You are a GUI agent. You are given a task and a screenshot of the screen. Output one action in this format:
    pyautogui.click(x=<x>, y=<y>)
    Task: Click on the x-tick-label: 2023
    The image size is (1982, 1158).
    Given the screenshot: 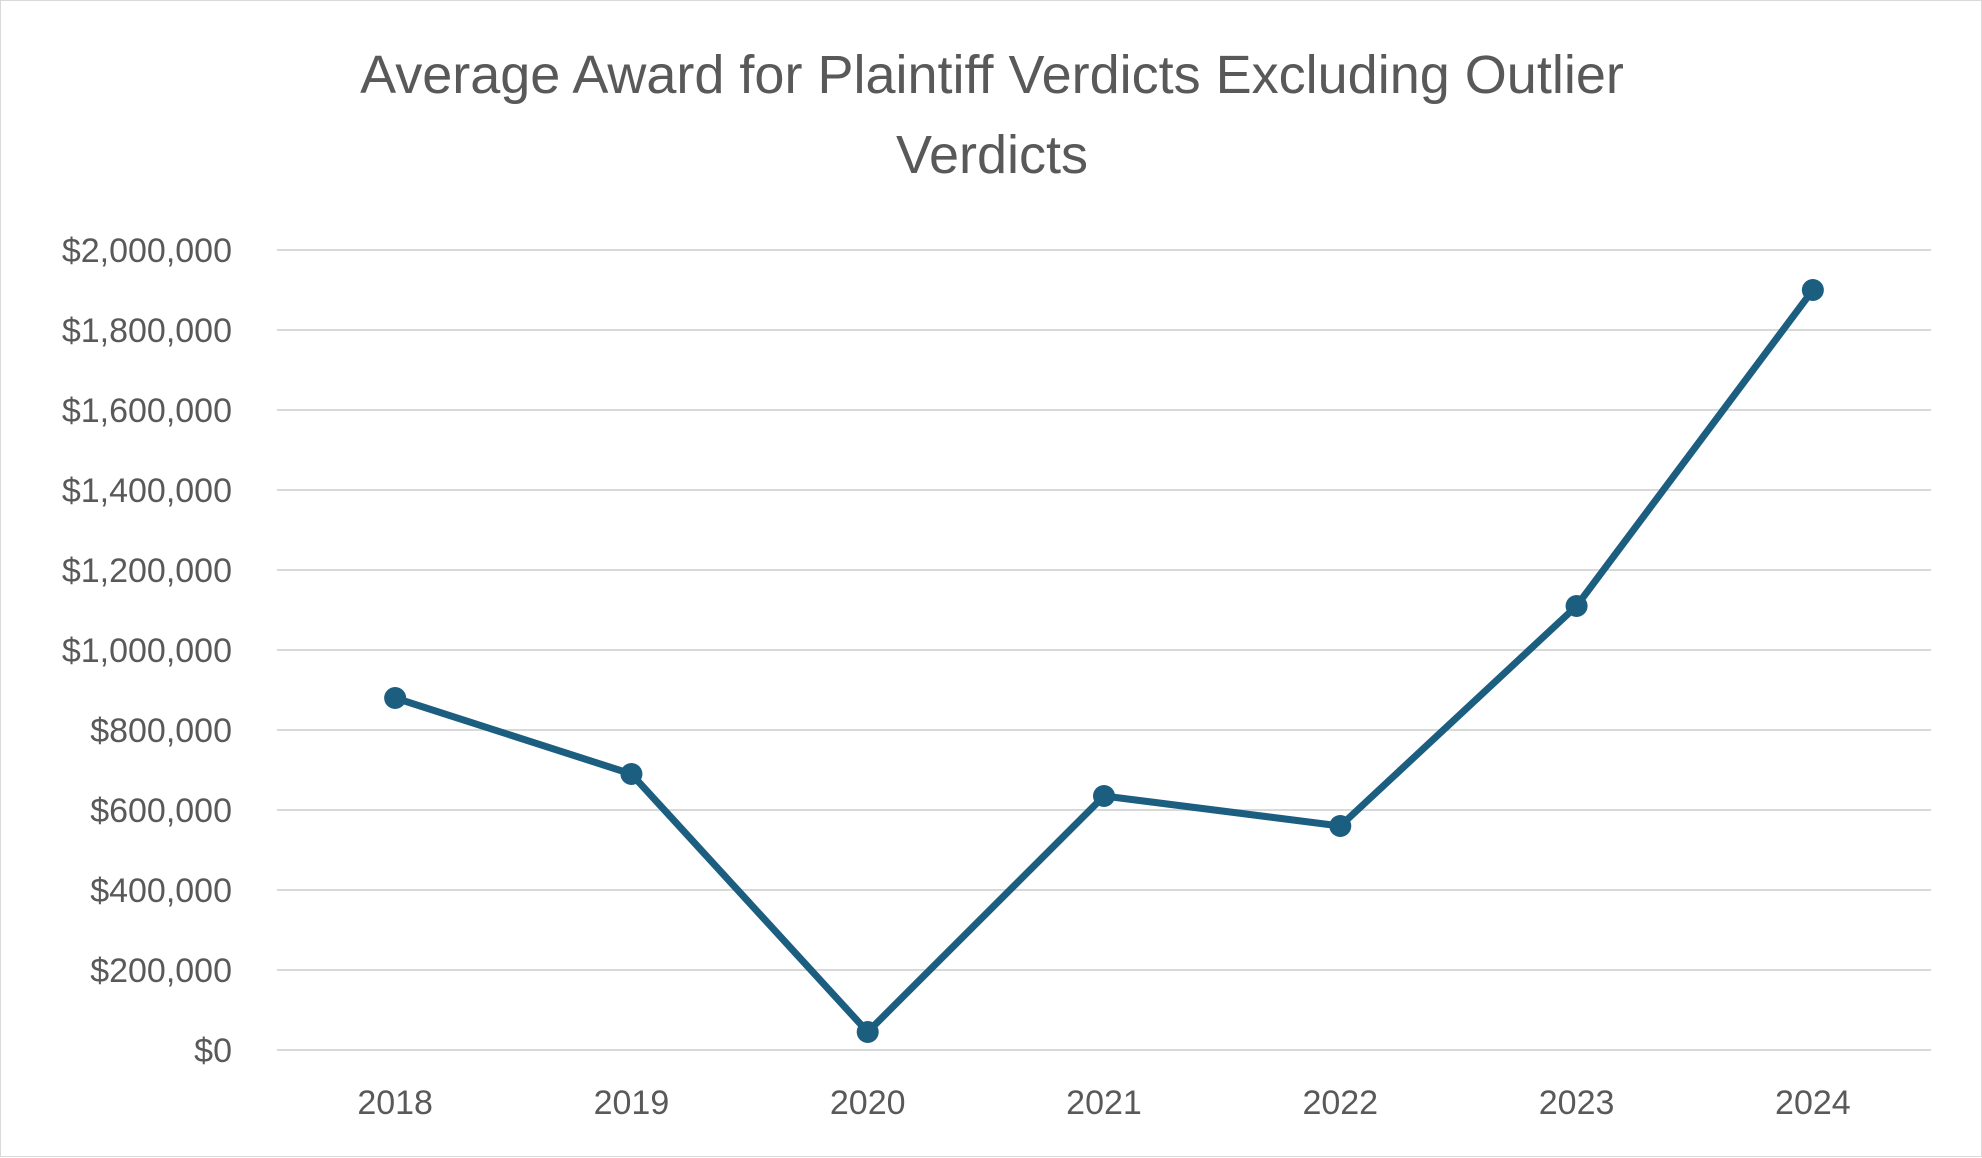 What is the action you would take?
    pyautogui.click(x=1577, y=1103)
    